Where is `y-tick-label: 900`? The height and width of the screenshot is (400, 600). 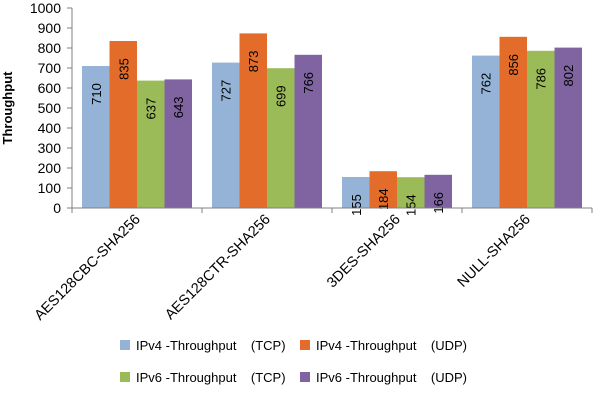 y-tick-label: 900 is located at coordinates (50, 28).